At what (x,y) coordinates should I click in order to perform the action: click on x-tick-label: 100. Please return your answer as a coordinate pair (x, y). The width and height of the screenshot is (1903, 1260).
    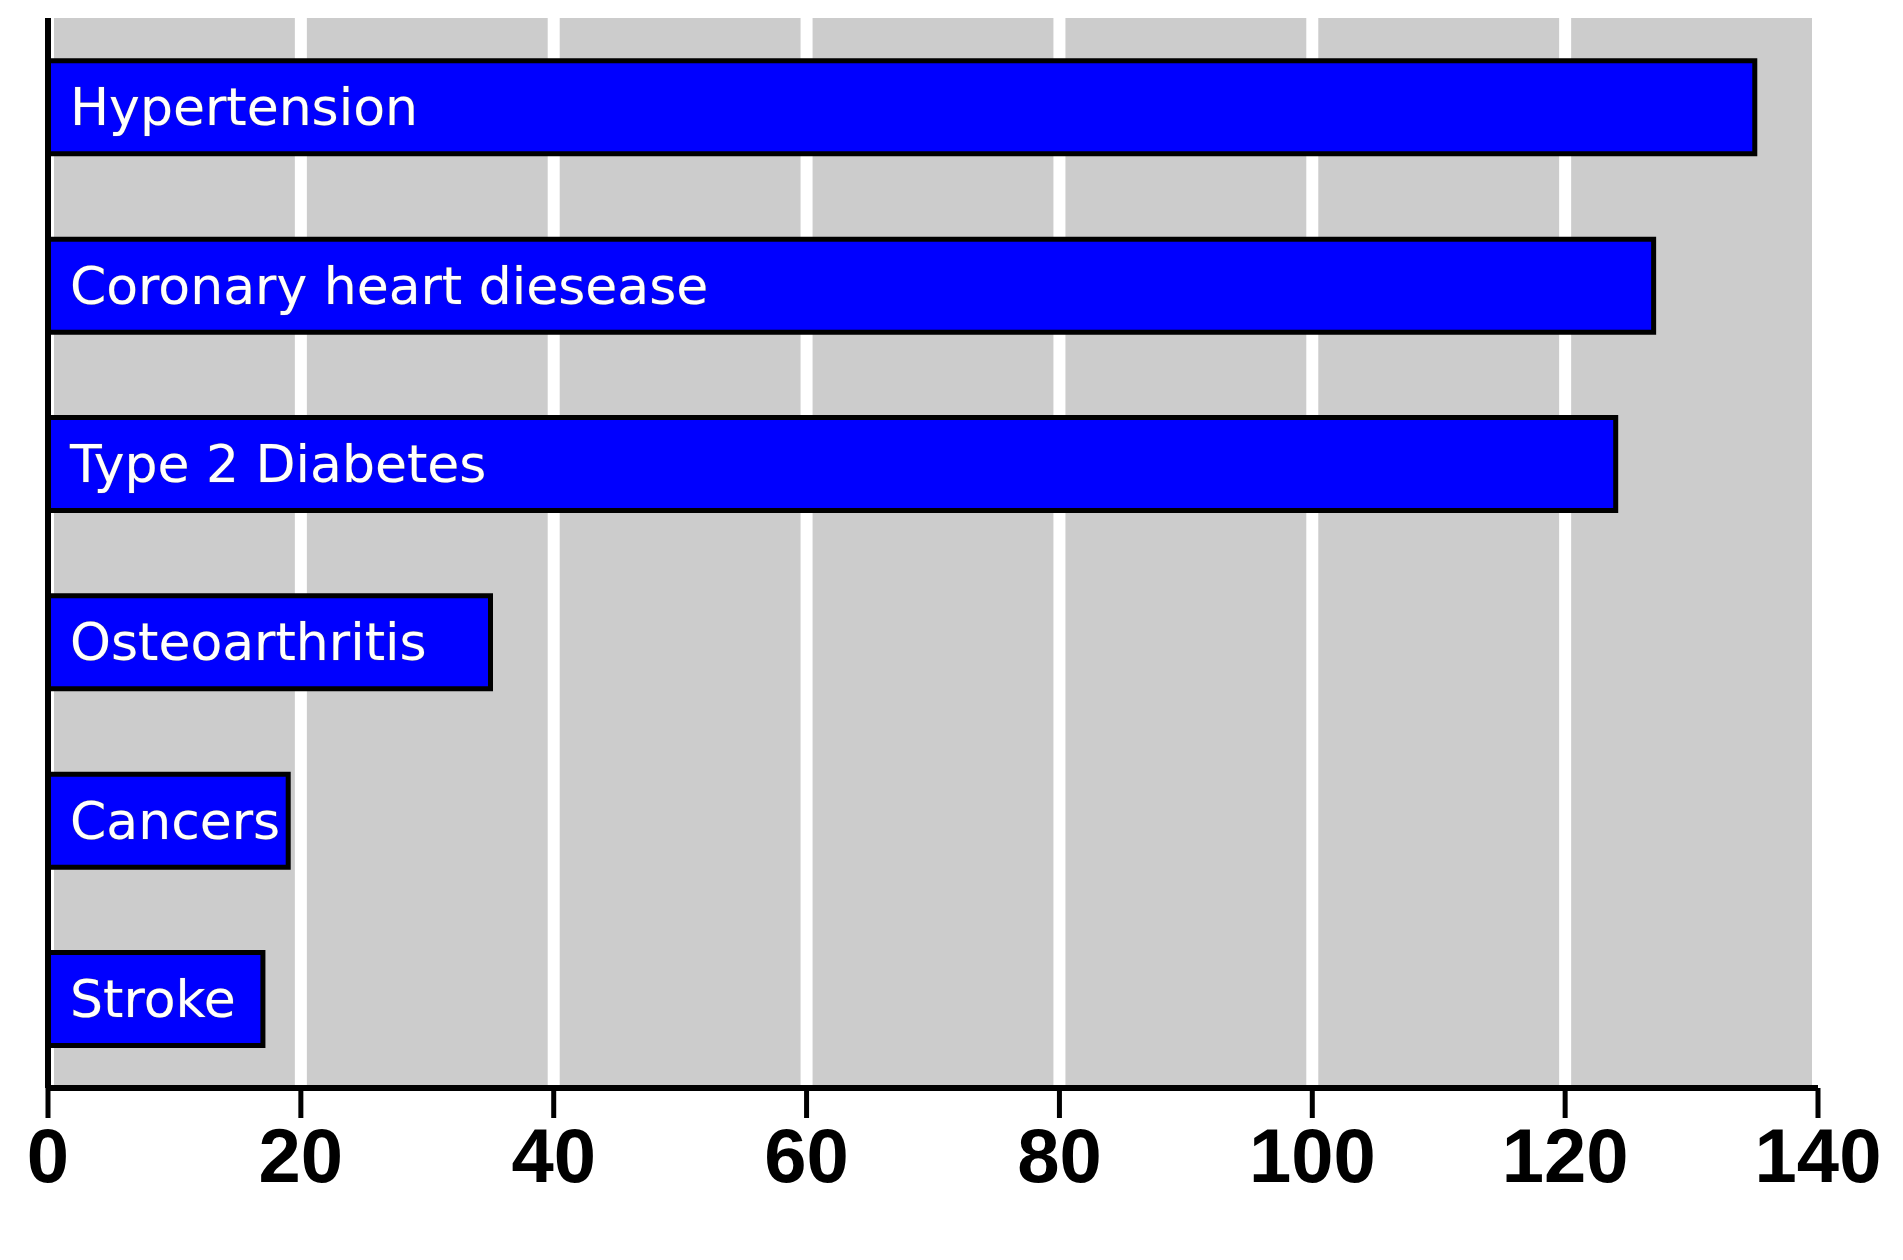
    Looking at the image, I should click on (1312, 1155).